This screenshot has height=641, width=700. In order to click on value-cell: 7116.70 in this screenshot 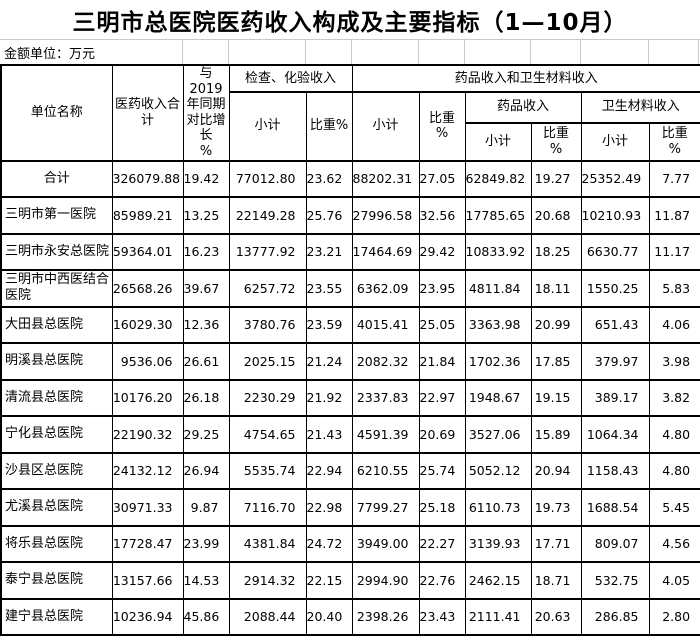, I will do `click(267, 507)`.